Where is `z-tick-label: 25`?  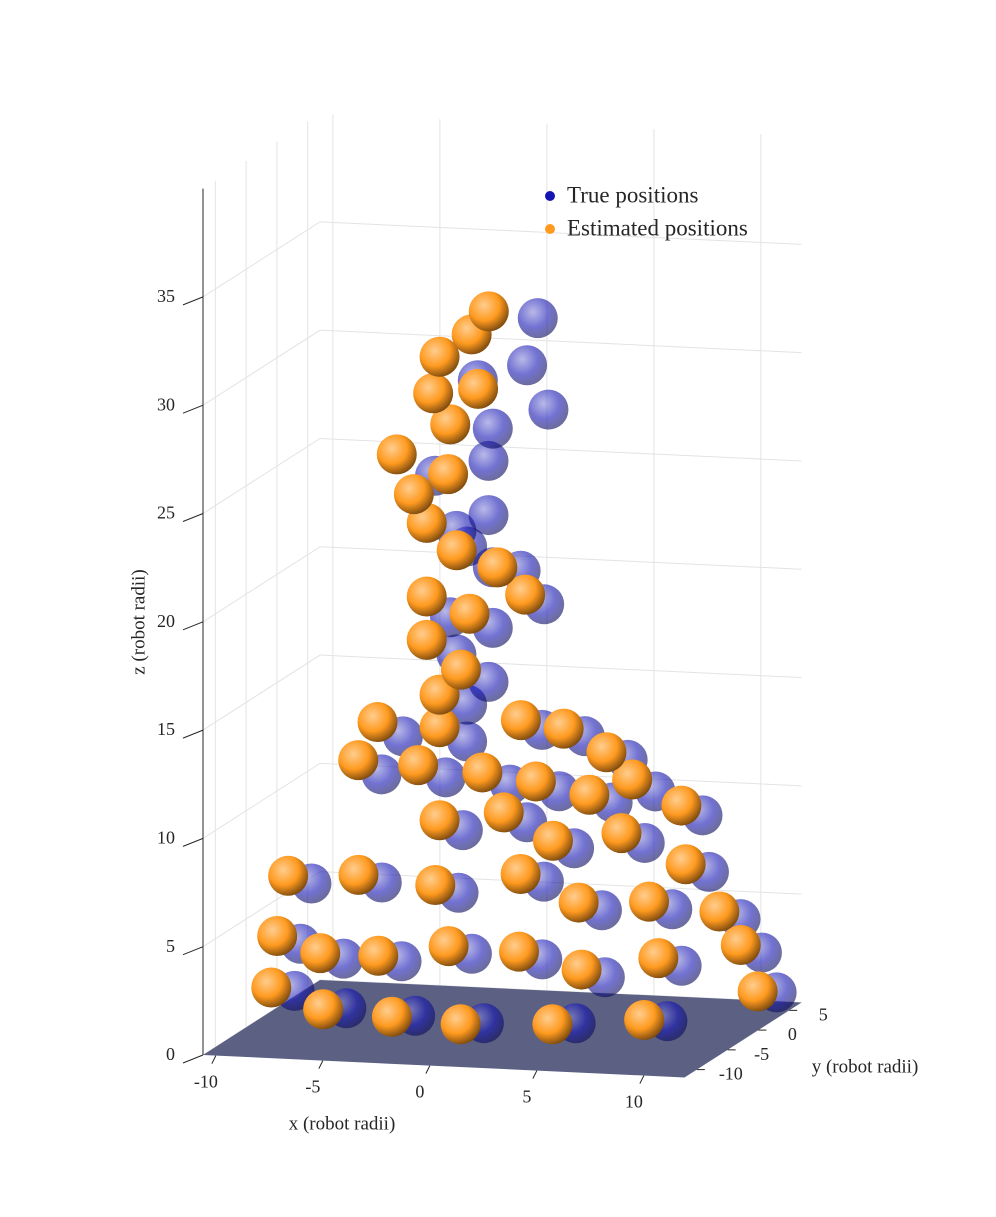
z-tick-label: 25 is located at coordinates (166, 513).